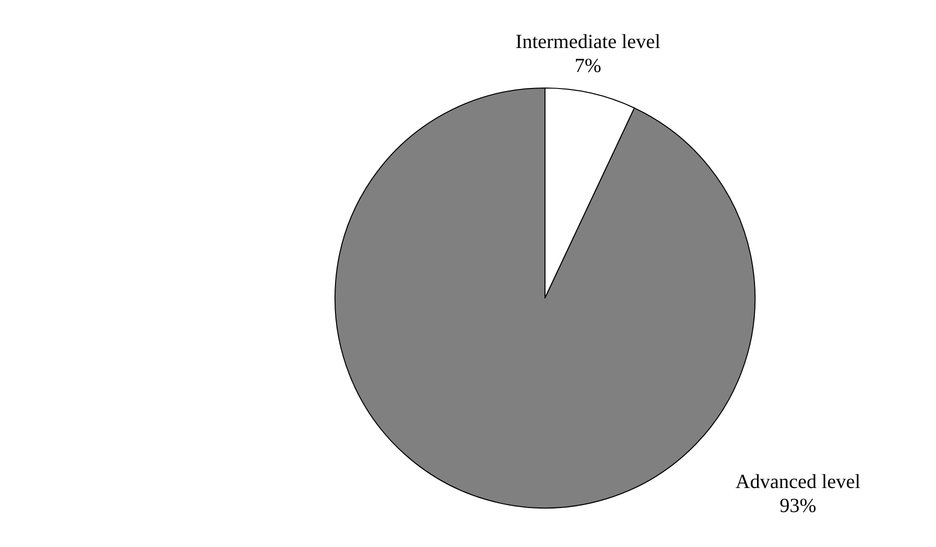  I want to click on slice-label: Intermediate level, so click(588, 42).